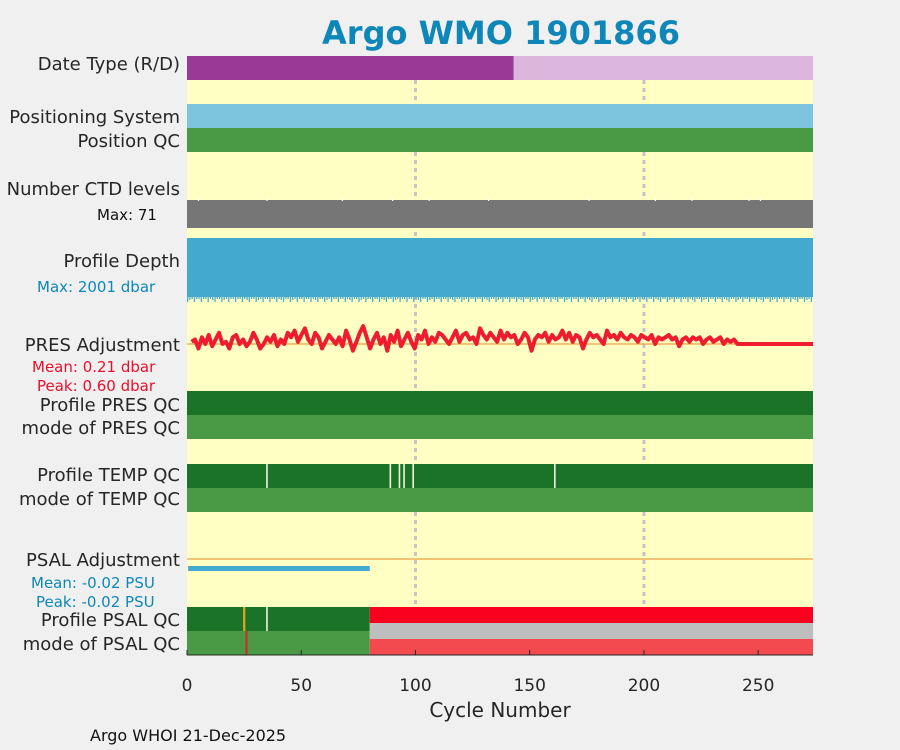 This screenshot has height=750, width=900. What do you see at coordinates (128, 141) in the screenshot?
I see `label-position-qc: Position QC` at bounding box center [128, 141].